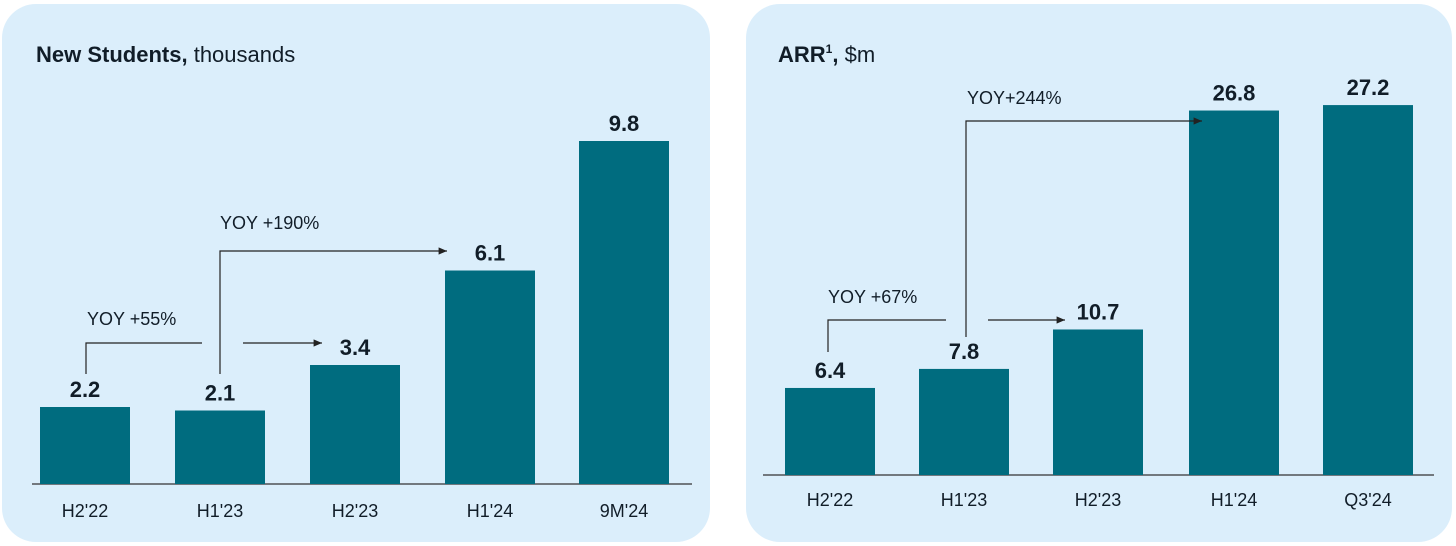  Describe the element at coordinates (85, 389) in the screenshot. I see `data-label: 2.2` at that location.